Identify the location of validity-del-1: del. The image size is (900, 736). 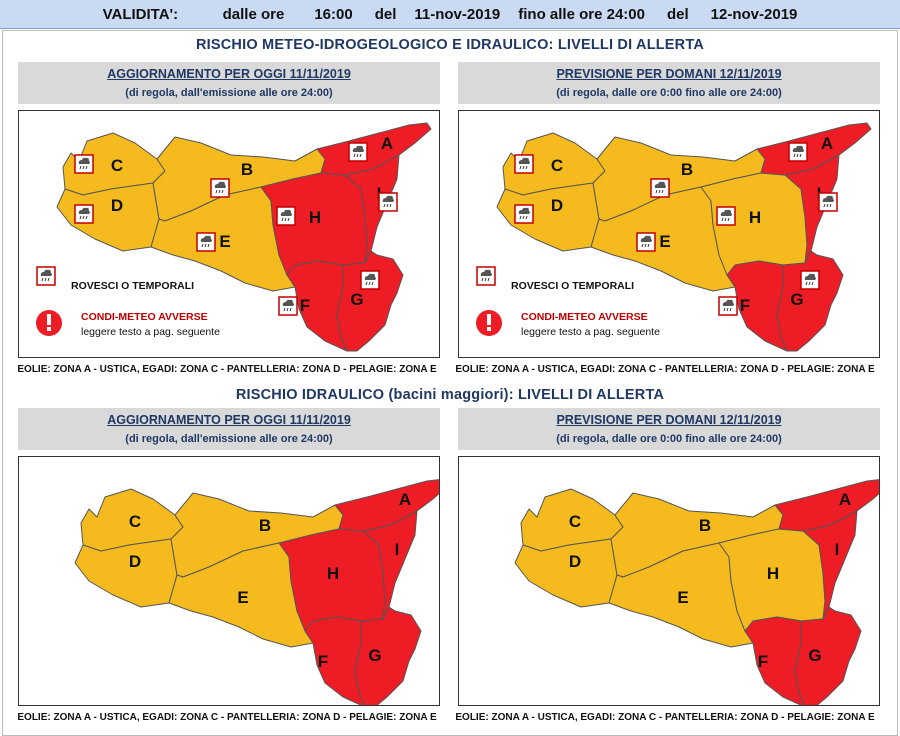
(385, 14).